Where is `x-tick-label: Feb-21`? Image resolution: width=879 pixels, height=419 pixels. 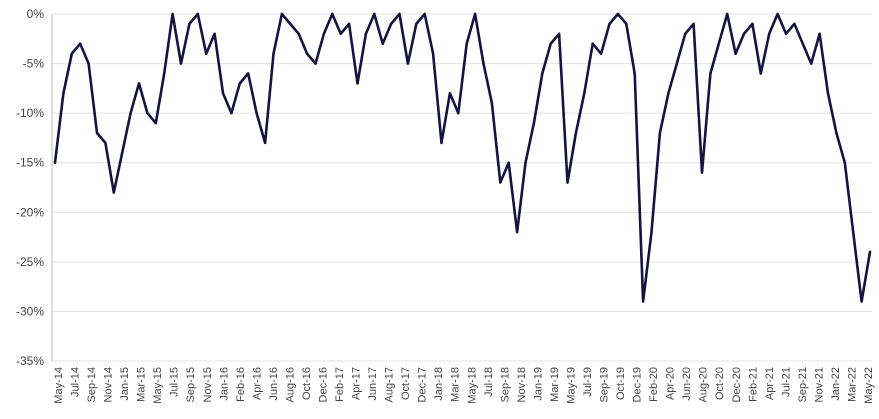 x-tick-label: Feb-21 is located at coordinates (753, 384).